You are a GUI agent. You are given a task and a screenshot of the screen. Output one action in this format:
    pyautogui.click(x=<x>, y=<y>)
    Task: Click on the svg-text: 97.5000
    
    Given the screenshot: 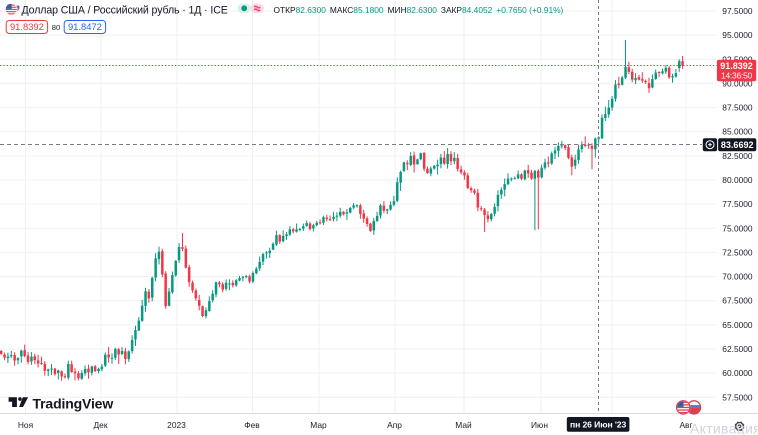 What is the action you would take?
    pyautogui.click(x=737, y=11)
    